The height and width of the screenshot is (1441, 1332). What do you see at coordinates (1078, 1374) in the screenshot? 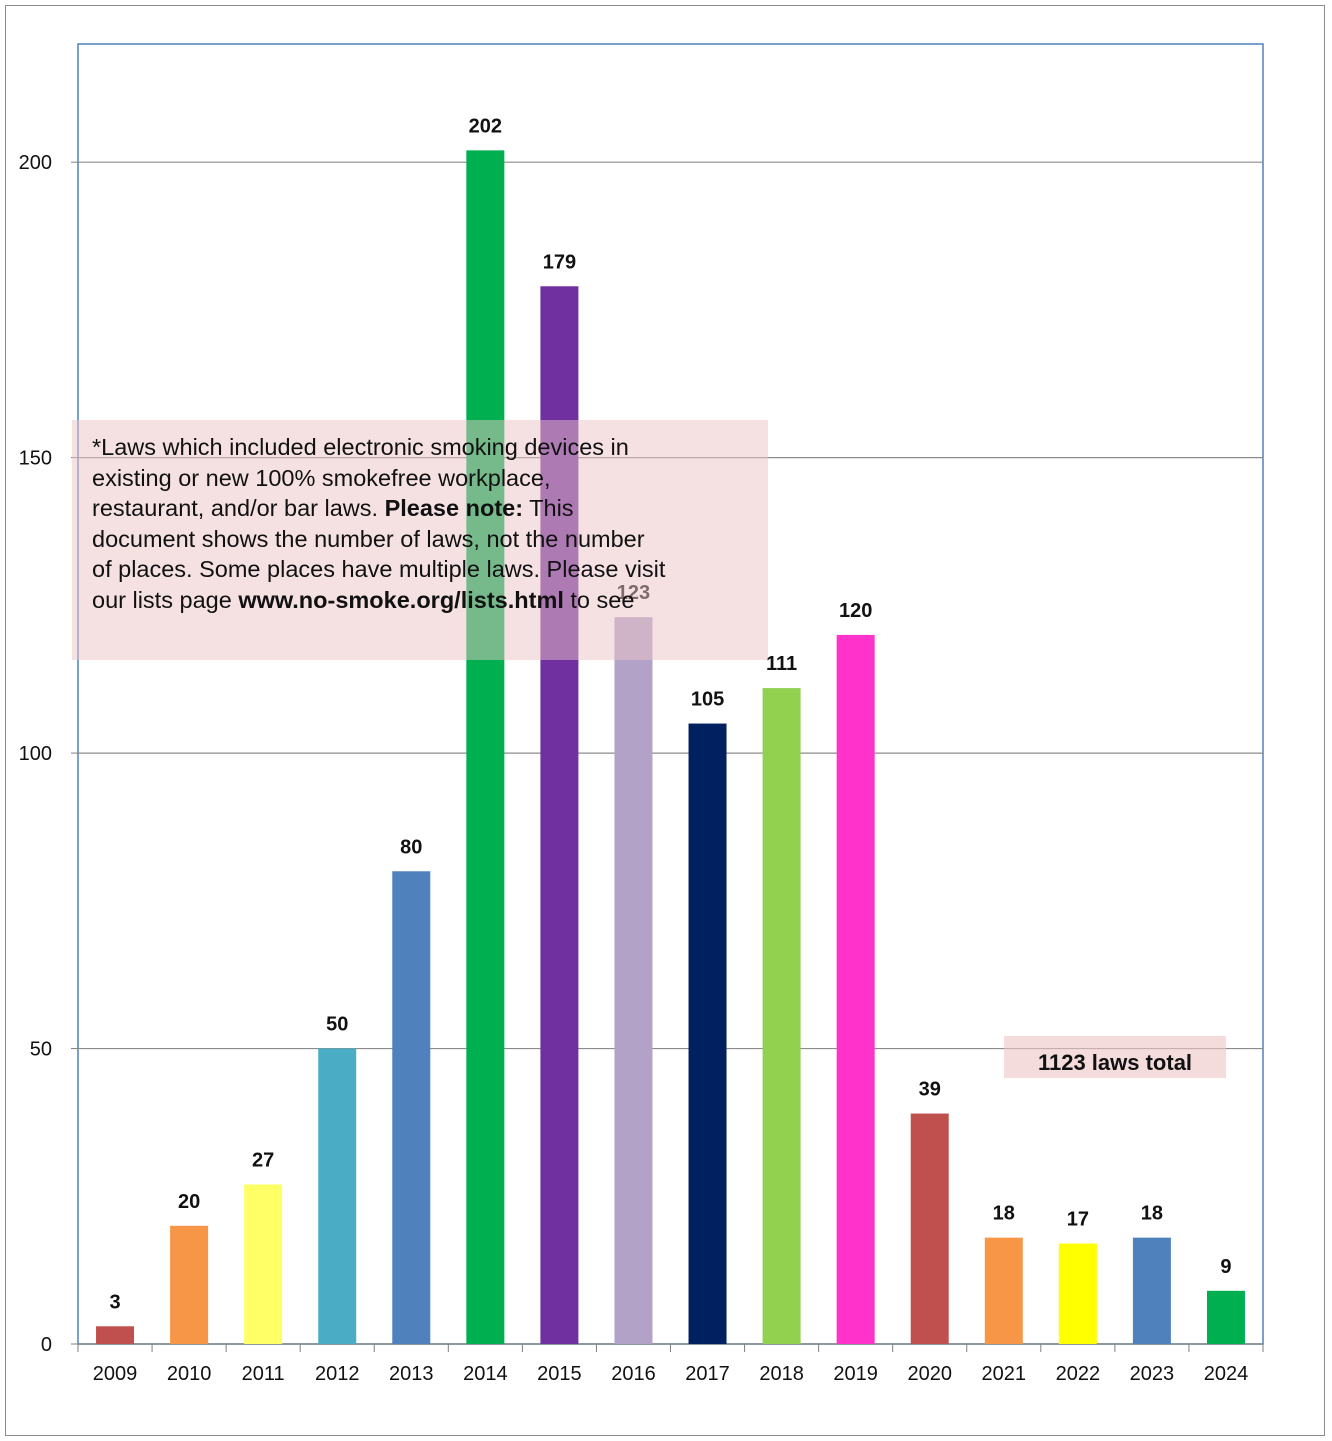
I see `x-tick-label: 2022` at bounding box center [1078, 1374].